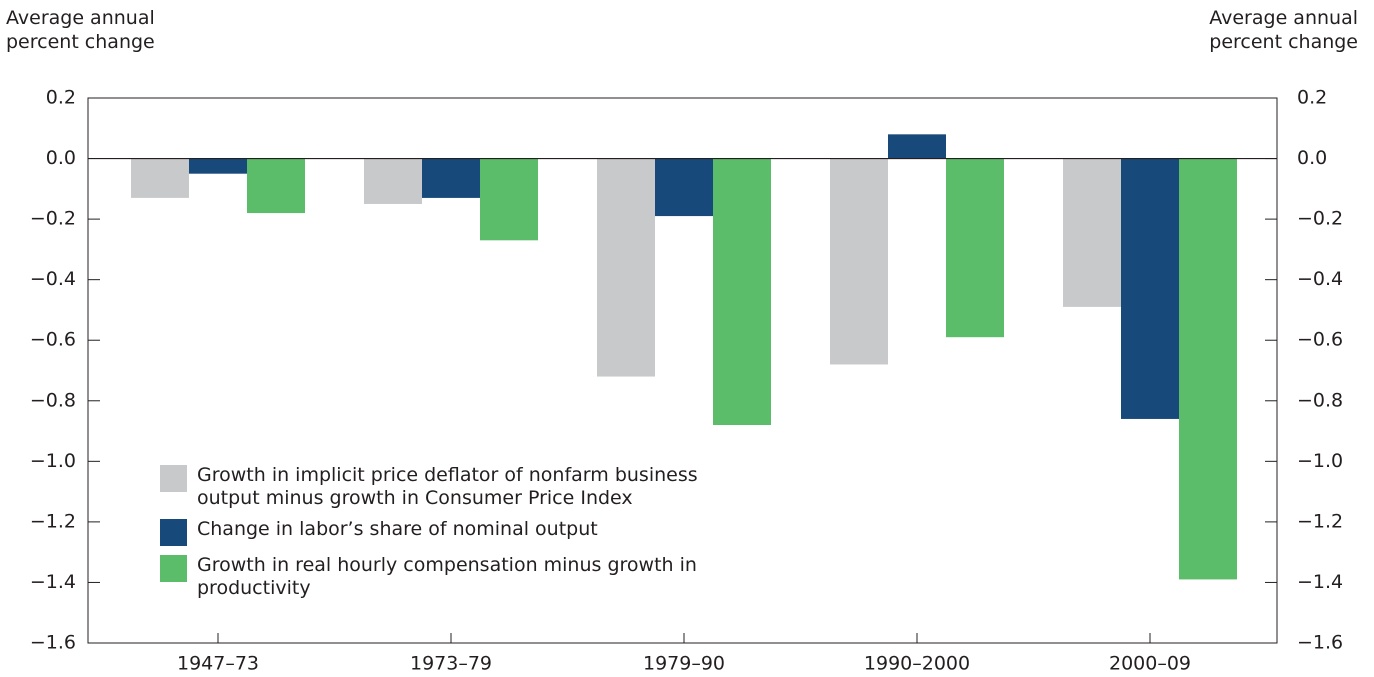 The image size is (1374, 677). What do you see at coordinates (1320, 340) in the screenshot?
I see `y2-tick-label: −0.6` at bounding box center [1320, 340].